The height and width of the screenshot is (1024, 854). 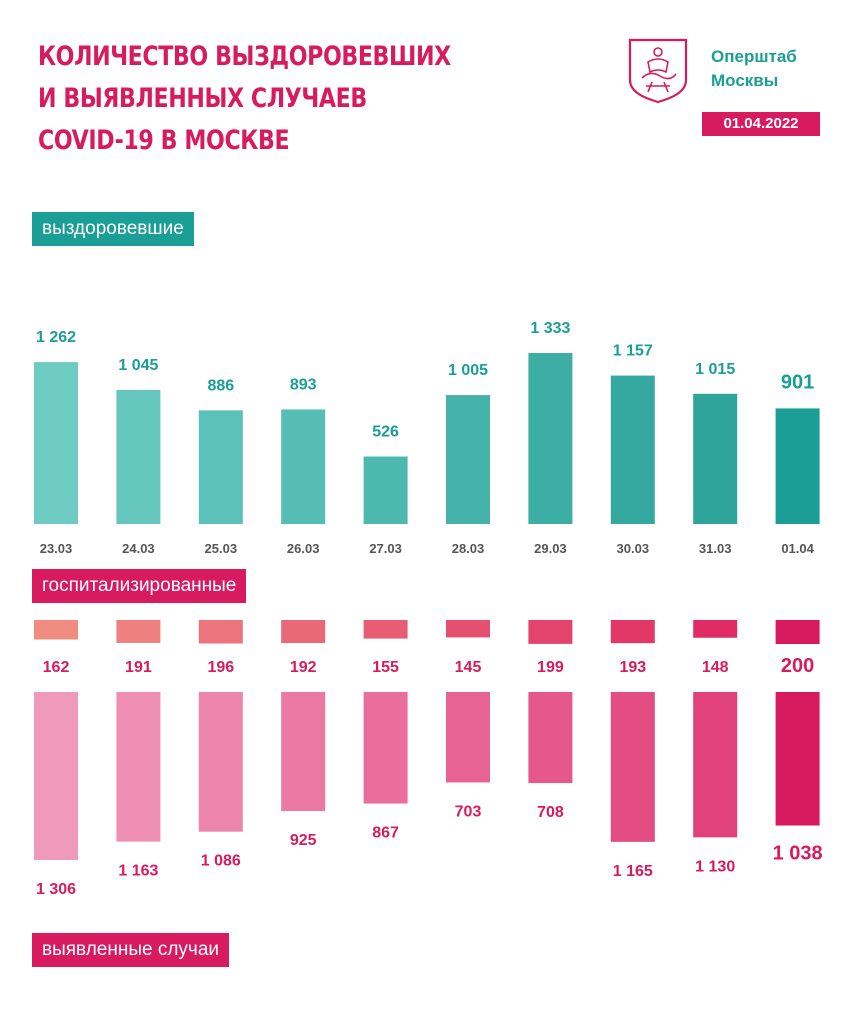 I want to click on date-tick-label: 25.03, so click(x=221, y=548).